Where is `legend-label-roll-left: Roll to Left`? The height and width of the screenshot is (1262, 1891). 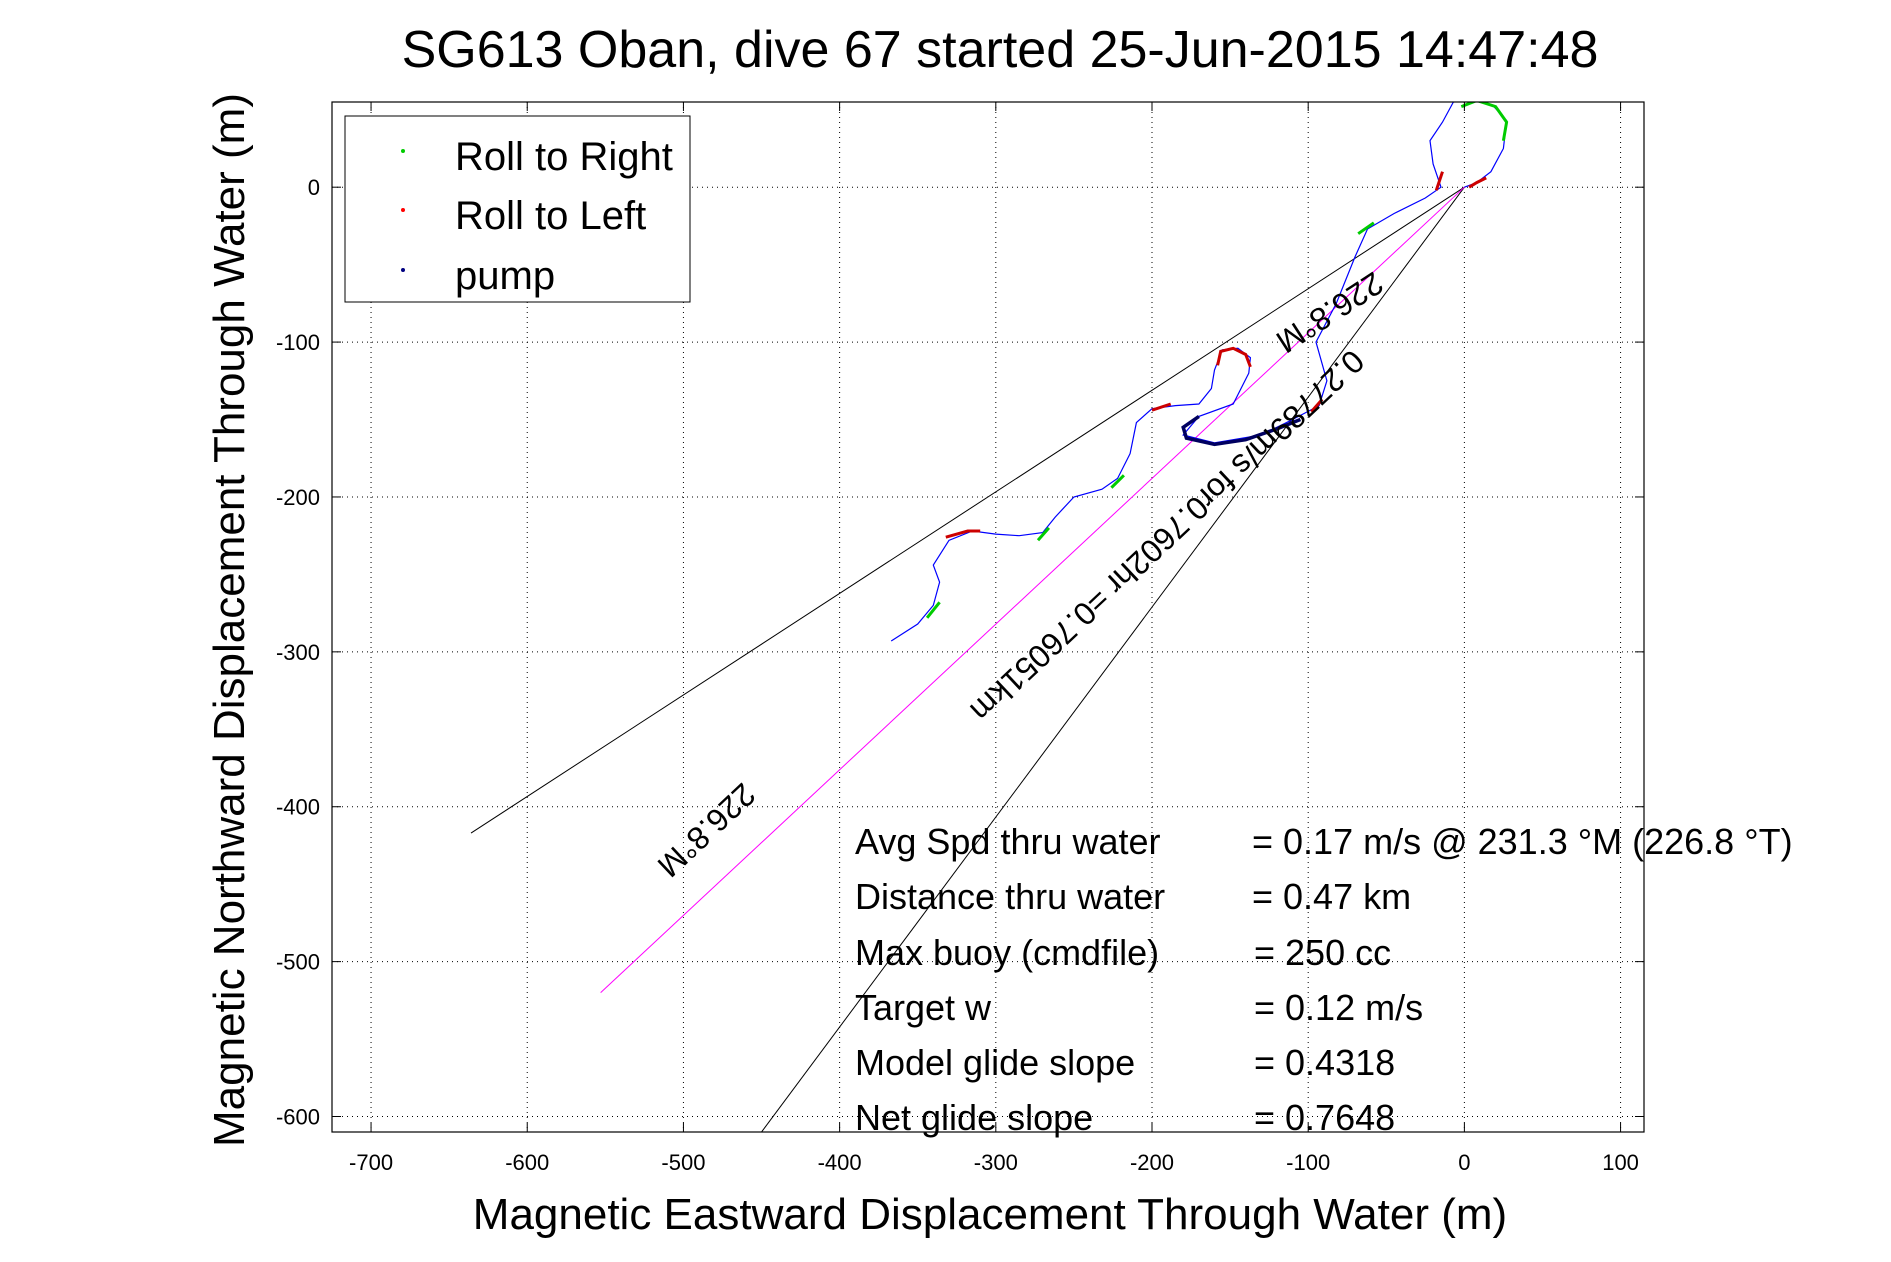 legend-label-roll-left: Roll to Left is located at coordinates (550, 216).